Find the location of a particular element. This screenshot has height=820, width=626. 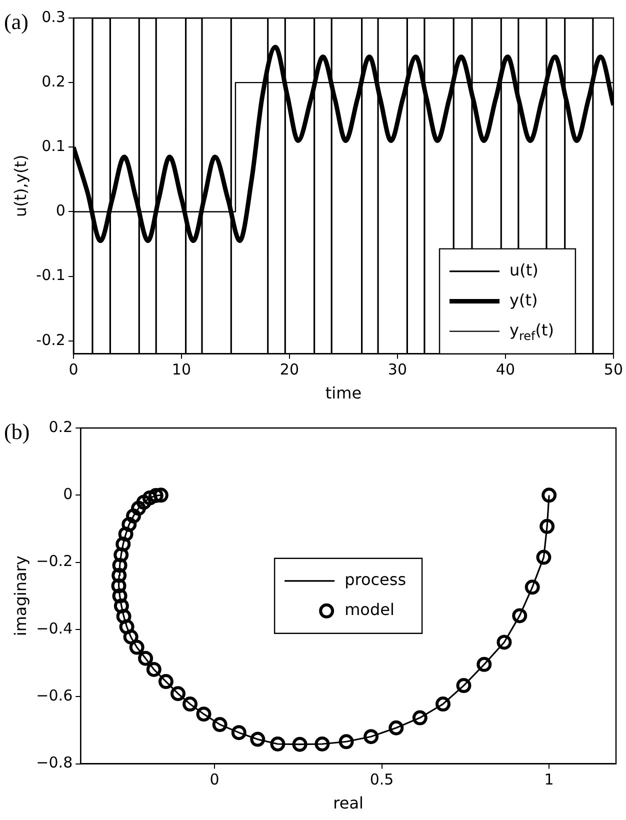

x-tick-label: 30 is located at coordinates (398, 369).